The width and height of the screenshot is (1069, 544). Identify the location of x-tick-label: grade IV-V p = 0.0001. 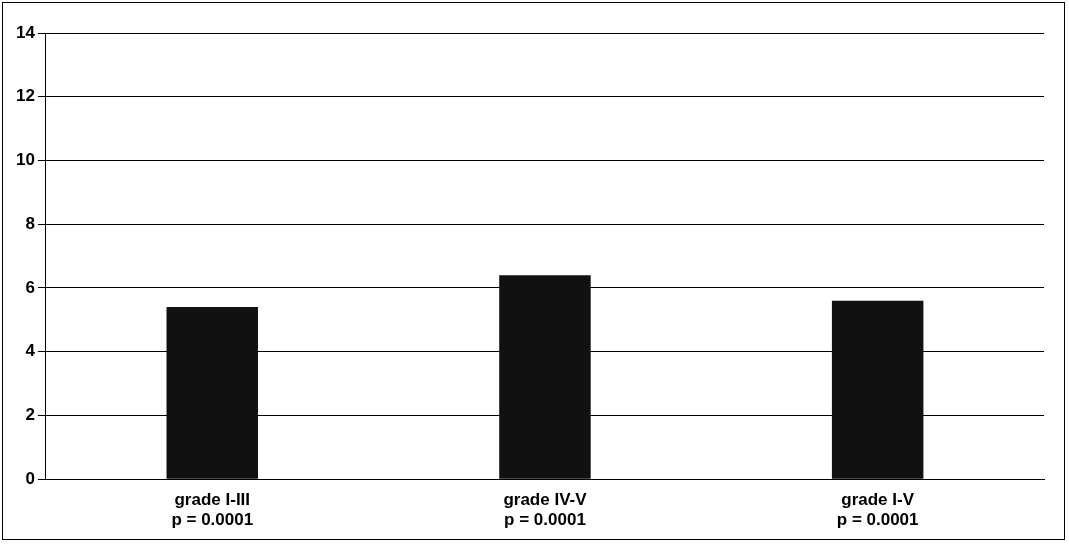
(545, 510).